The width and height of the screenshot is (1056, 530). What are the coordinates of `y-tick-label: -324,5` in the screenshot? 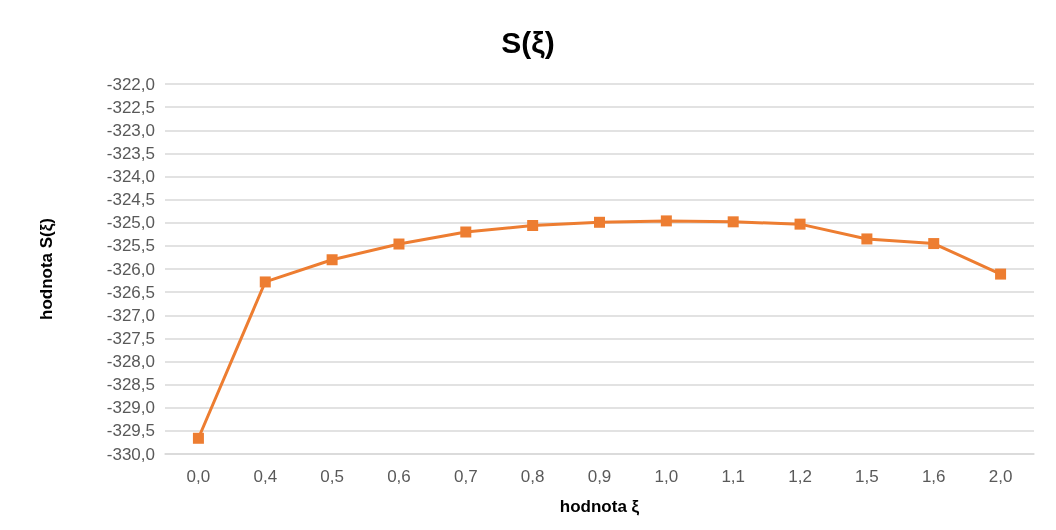 It's located at (130, 200).